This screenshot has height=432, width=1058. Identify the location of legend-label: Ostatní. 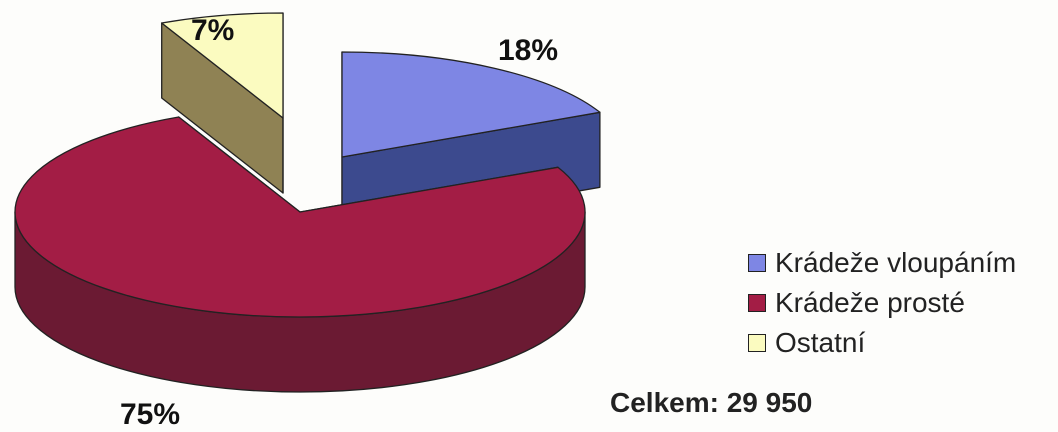
(820, 342).